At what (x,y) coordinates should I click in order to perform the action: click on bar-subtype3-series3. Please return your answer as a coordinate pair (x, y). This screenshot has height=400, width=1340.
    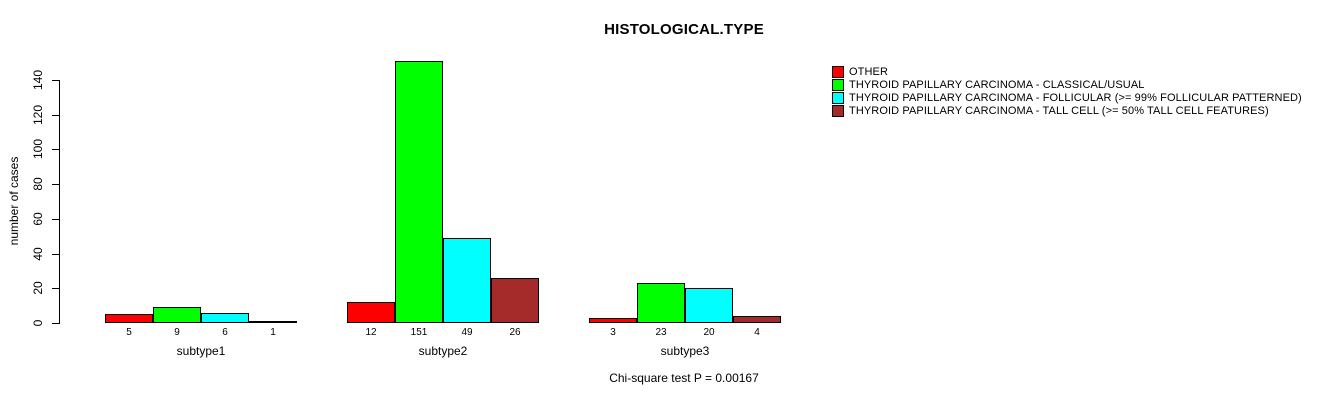
    Looking at the image, I should click on (757, 319).